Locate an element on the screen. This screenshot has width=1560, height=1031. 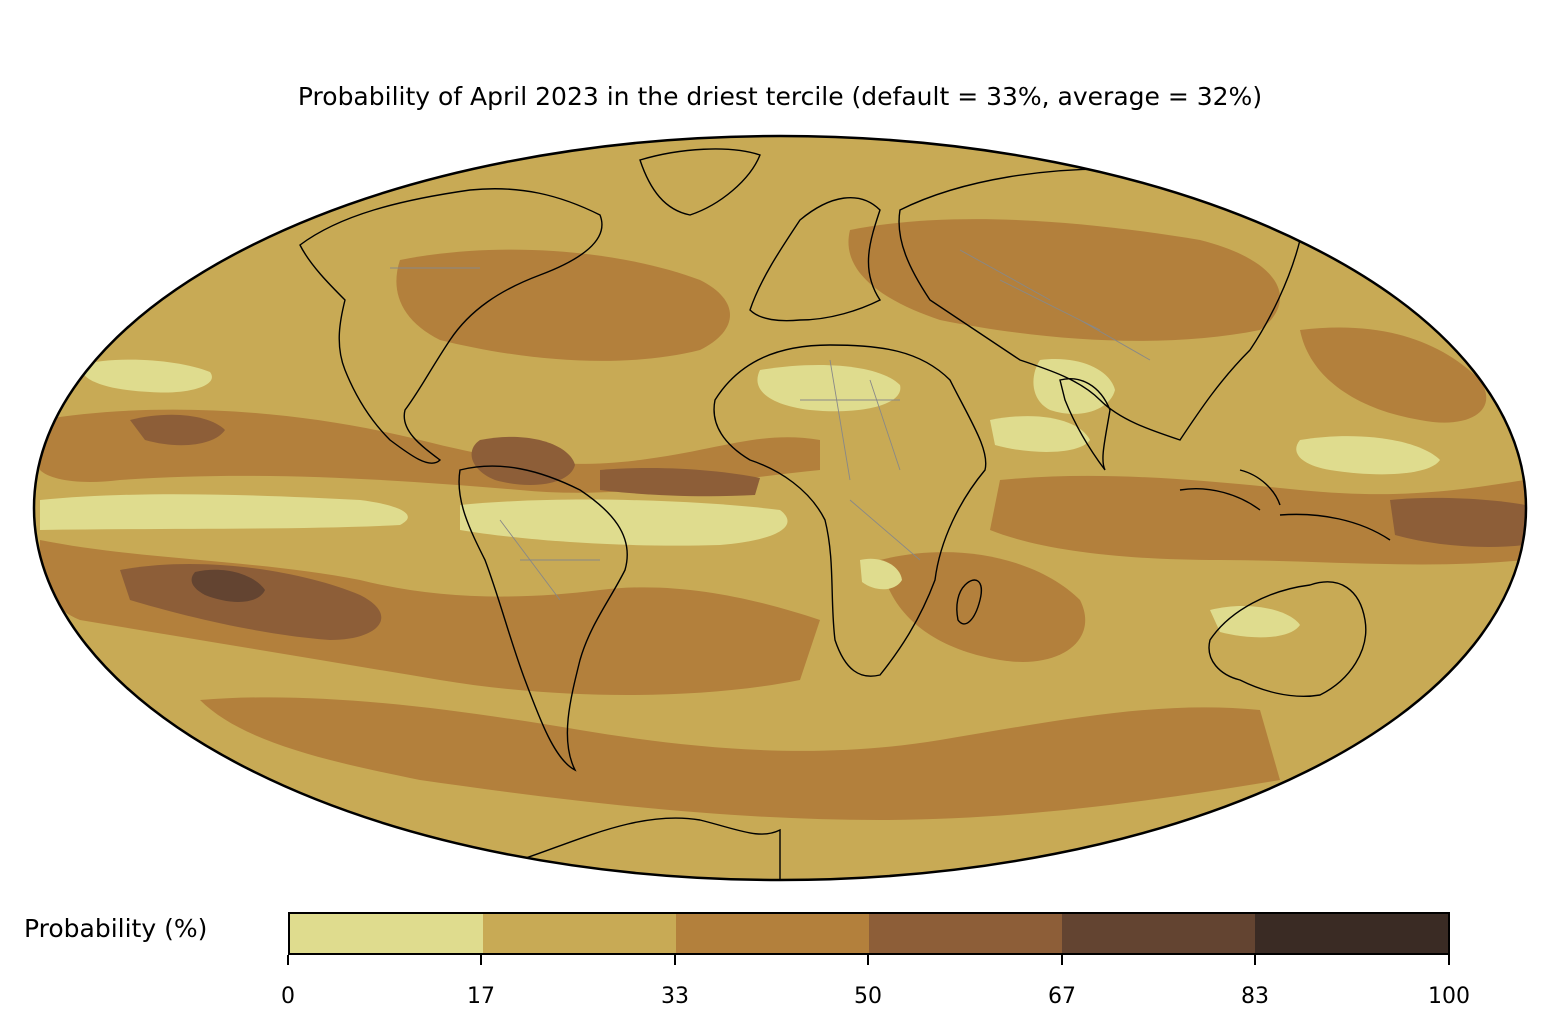
australia-coast is located at coordinates (1287, 639).